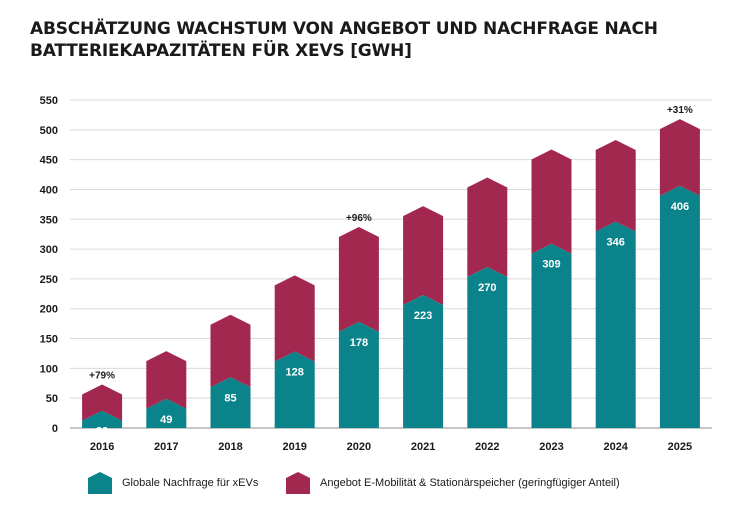  I want to click on bar-value-label: 128, so click(295, 373).